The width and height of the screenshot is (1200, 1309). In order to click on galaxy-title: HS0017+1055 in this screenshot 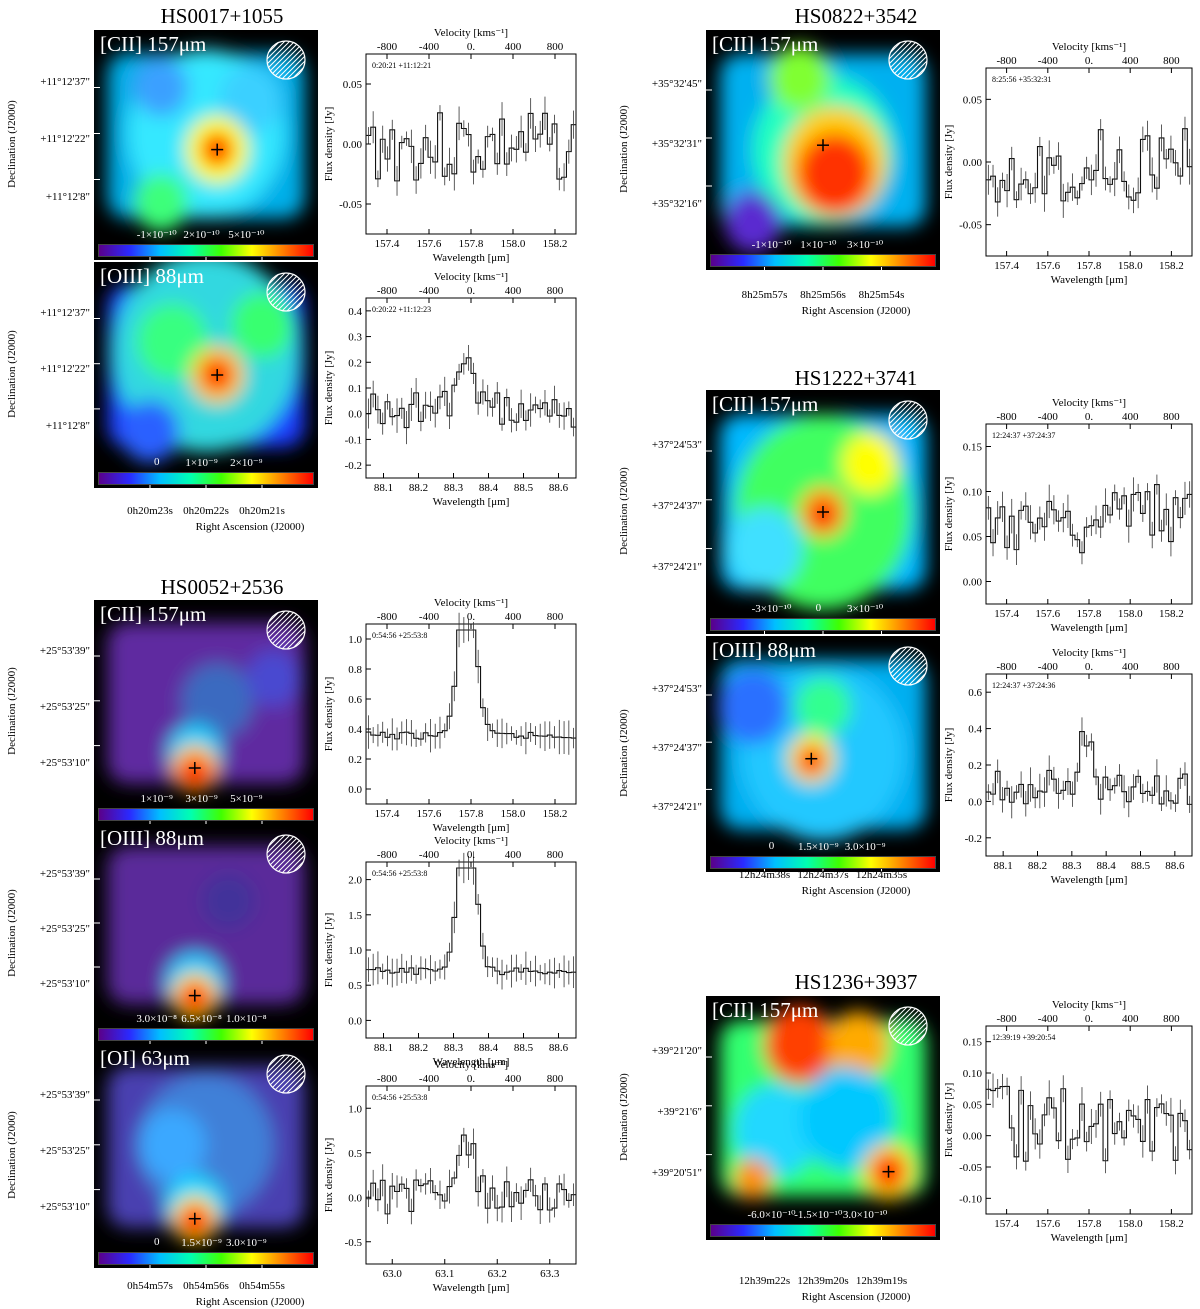, I will do `click(222, 16)`.